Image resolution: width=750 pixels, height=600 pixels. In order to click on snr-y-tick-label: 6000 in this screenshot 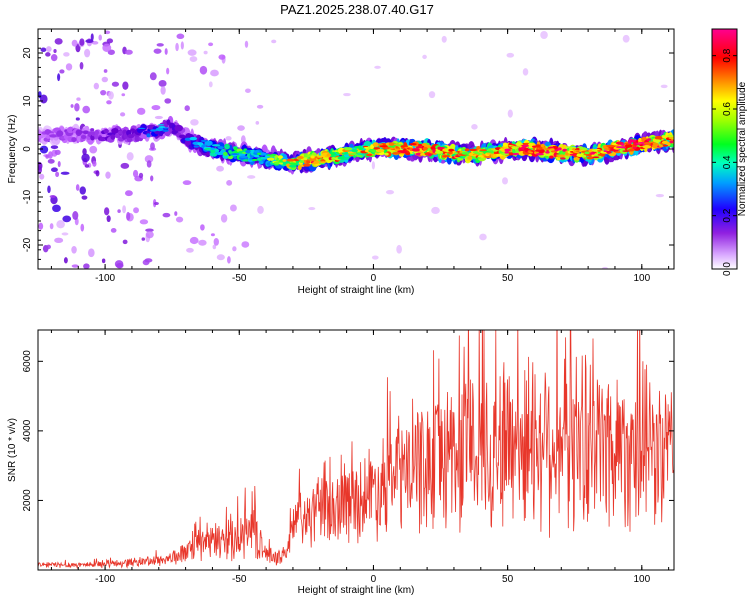, I will do `click(27, 361)`.